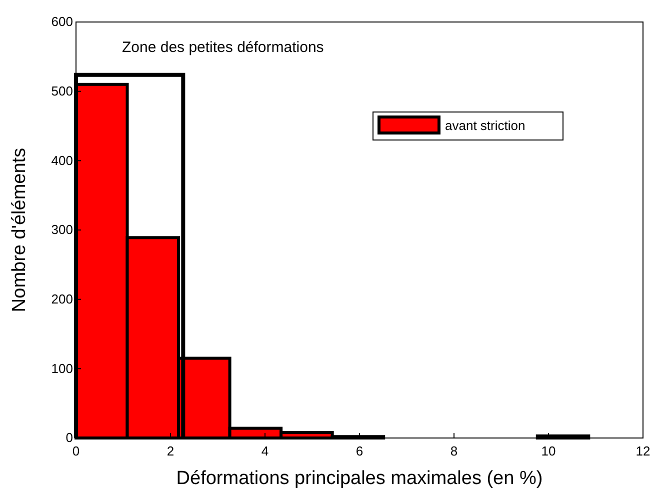  What do you see at coordinates (223, 47) in the screenshot?
I see `annotation: Zone des petites déformations` at bounding box center [223, 47].